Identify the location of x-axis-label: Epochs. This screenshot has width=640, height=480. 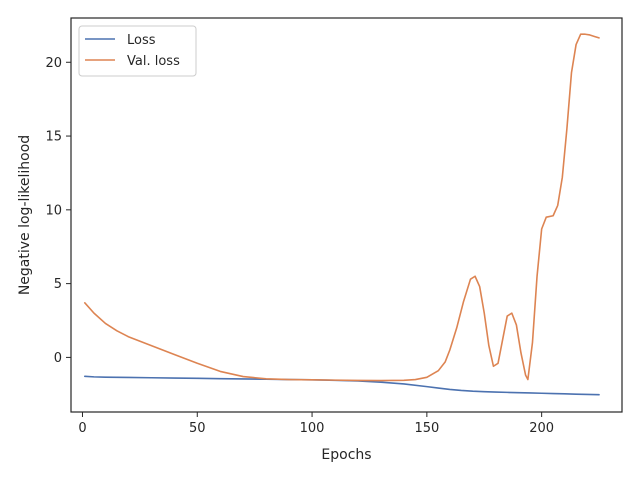
(346, 455).